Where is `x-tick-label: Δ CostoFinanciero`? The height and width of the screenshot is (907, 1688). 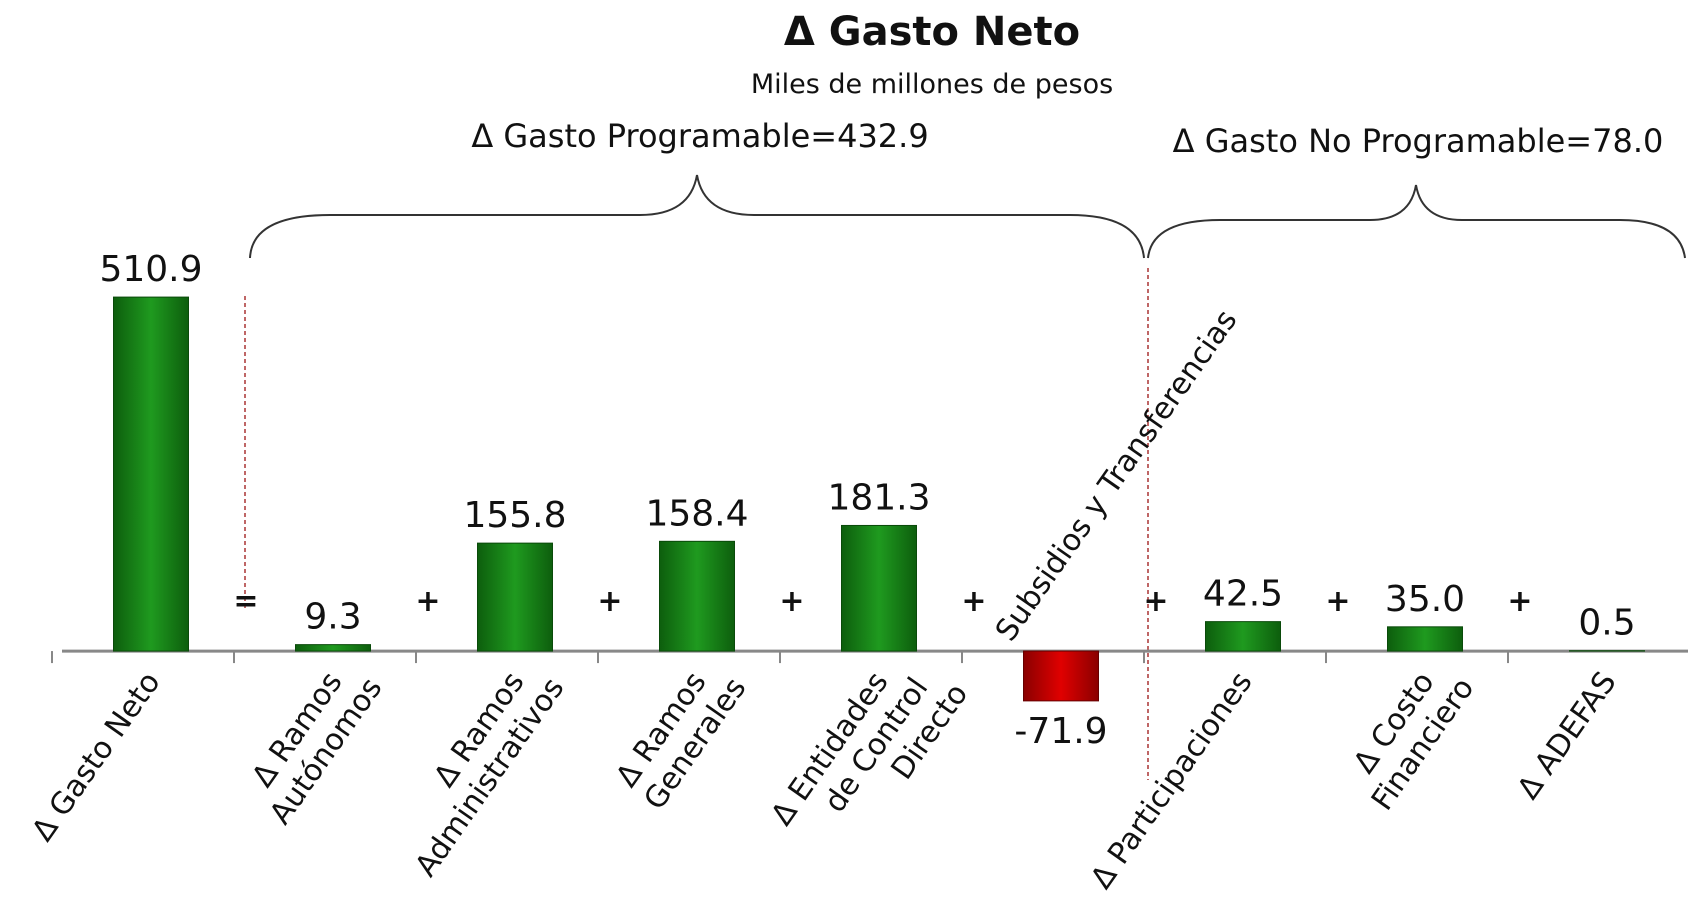 x-tick-label: Δ CostoFinanciero is located at coordinates (1408, 734).